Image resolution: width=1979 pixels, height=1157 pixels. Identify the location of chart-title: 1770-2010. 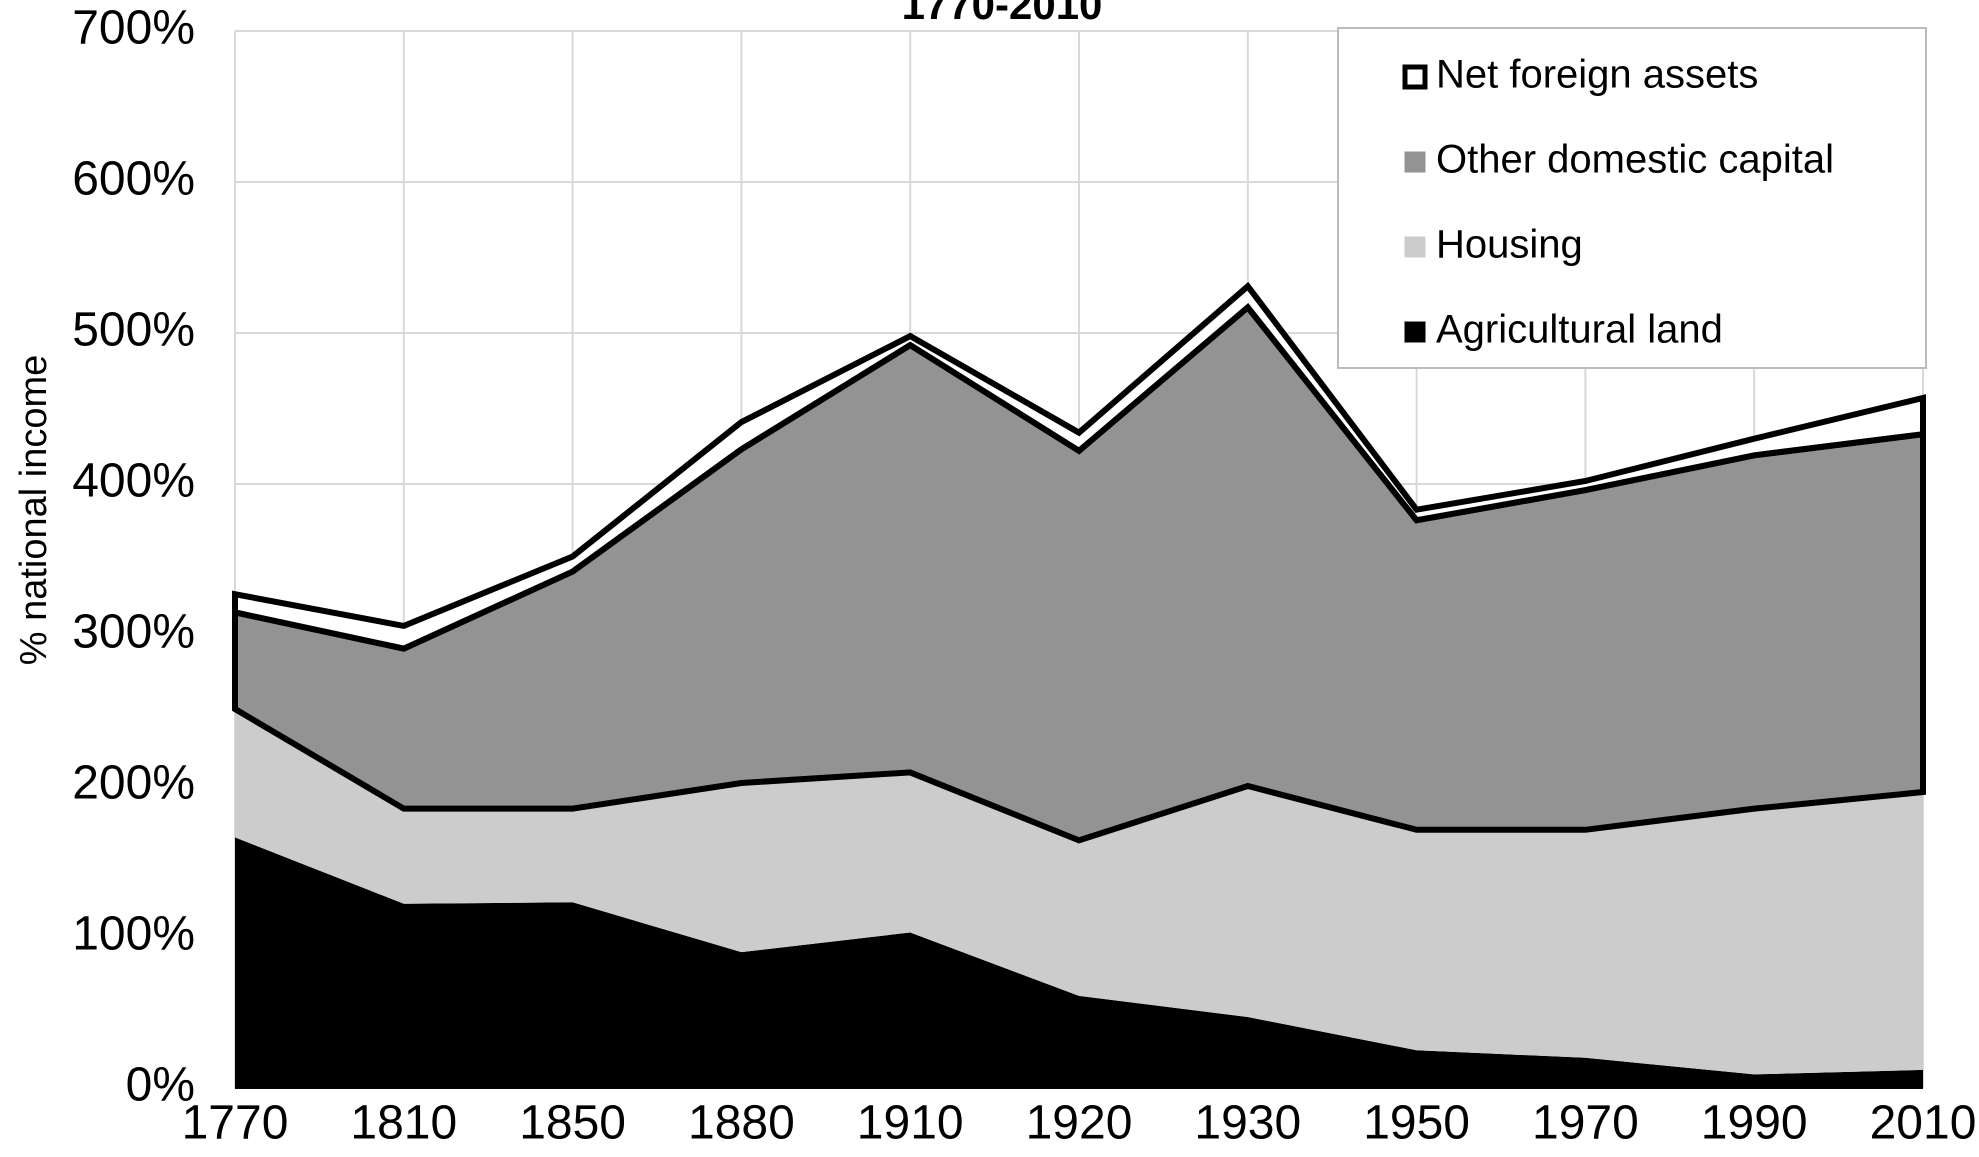
(1002, 14).